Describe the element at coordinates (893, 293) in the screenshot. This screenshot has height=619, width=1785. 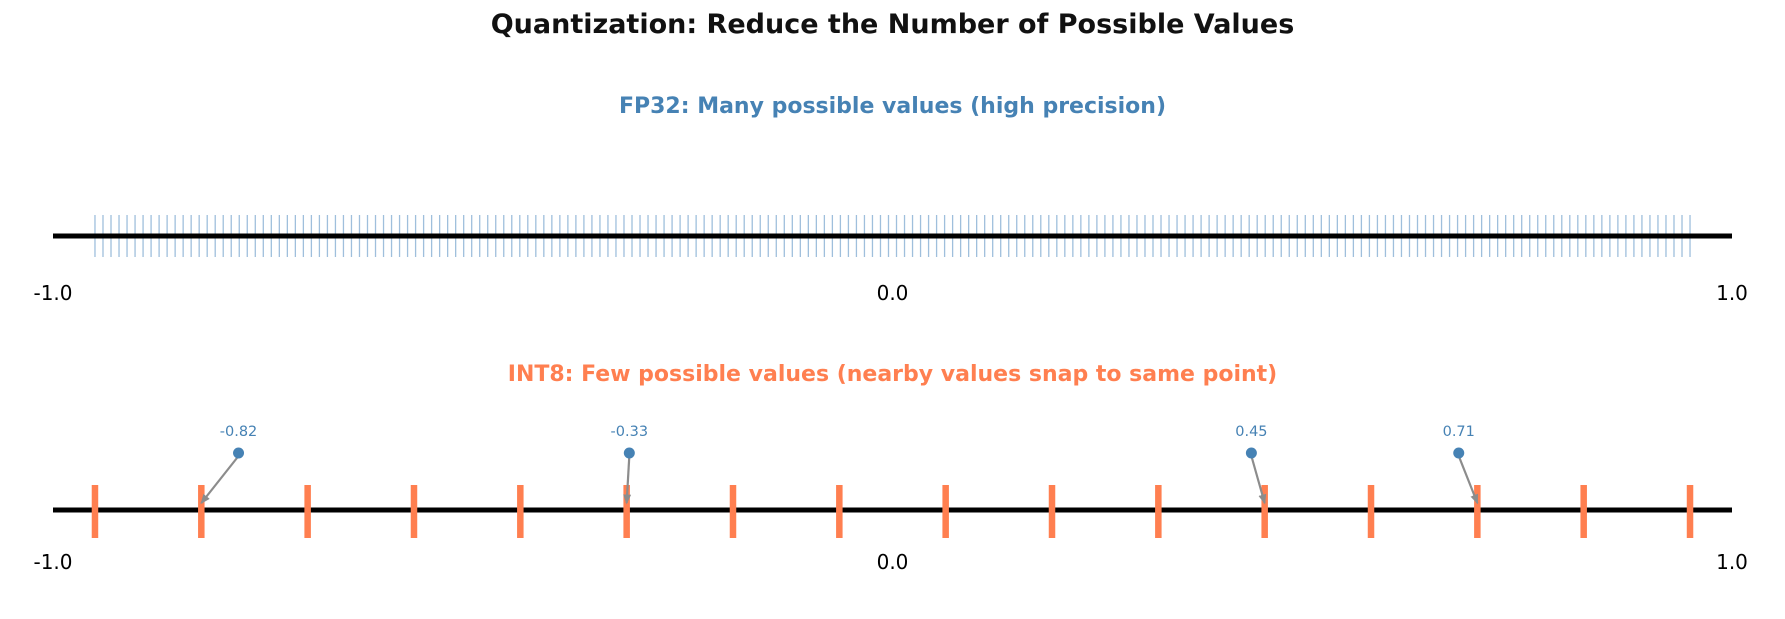
I see `fp32-axis-label-zero: 0.0` at that location.